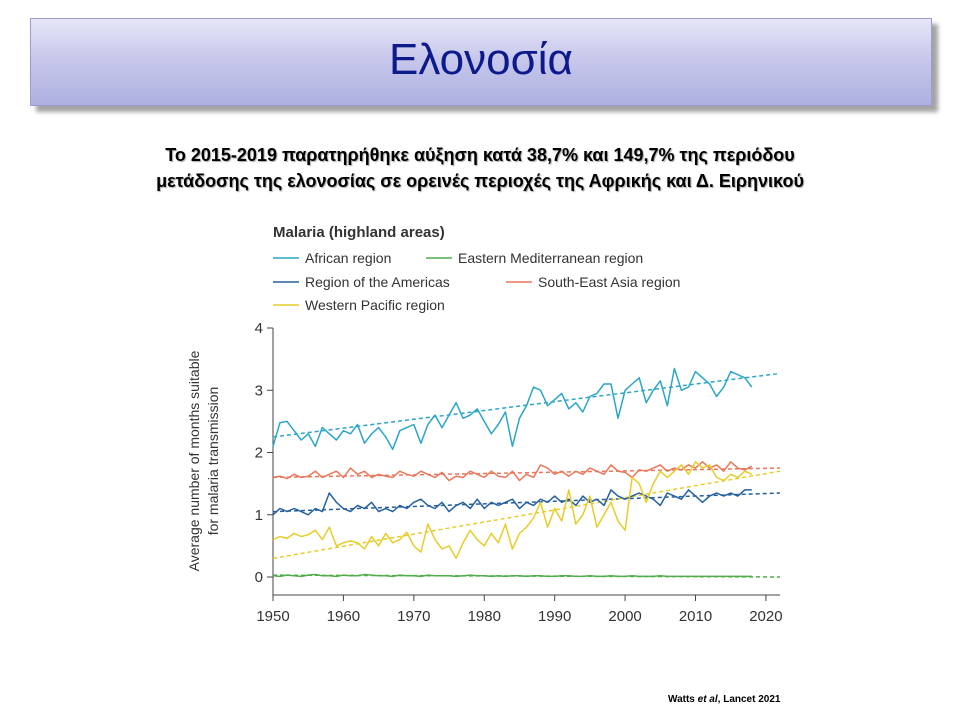 The image size is (960, 725). Describe the element at coordinates (695, 616) in the screenshot. I see `x-tick-label: 2010` at that location.